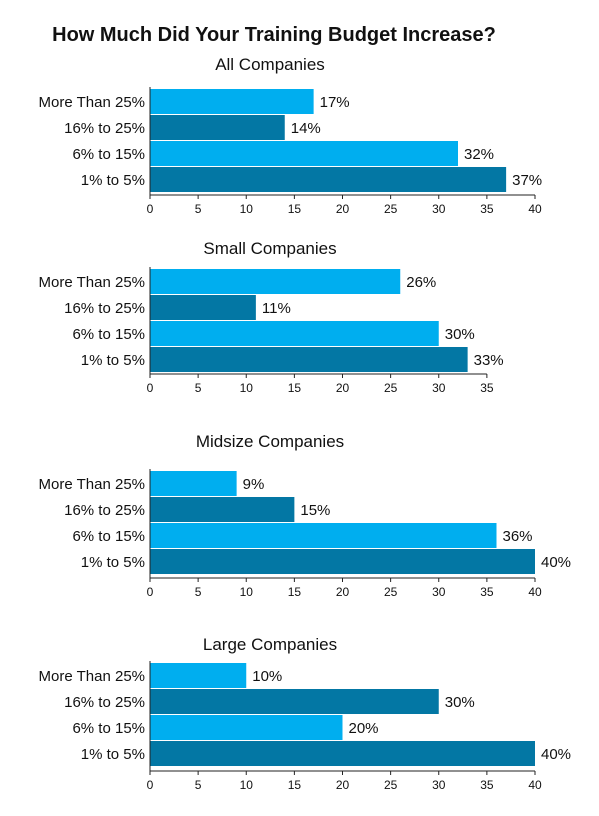 The height and width of the screenshot is (816, 599). I want to click on value-label: 14%, so click(306, 128).